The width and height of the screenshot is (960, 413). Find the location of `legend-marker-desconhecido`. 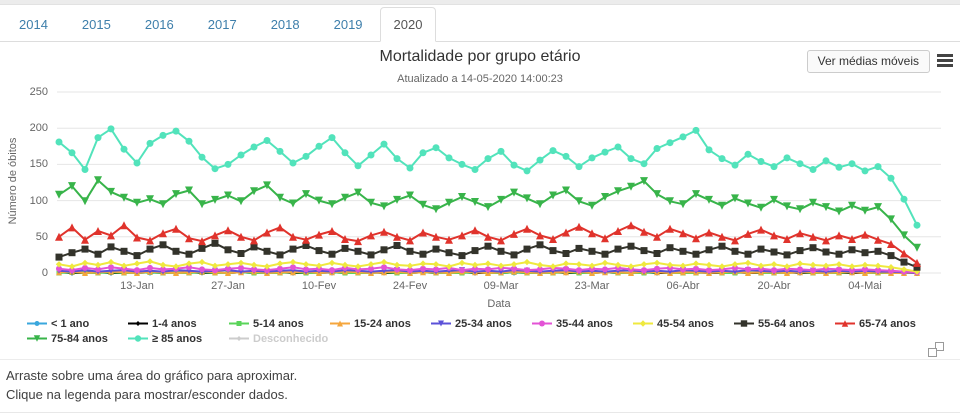

legend-marker-desconhecido is located at coordinates (239, 338).